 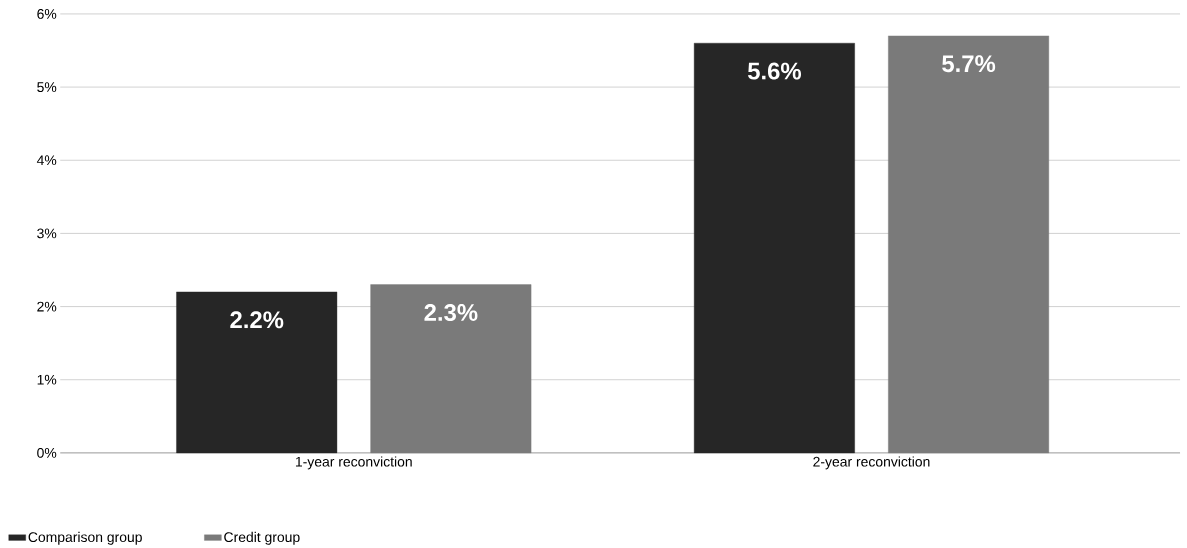 I want to click on data-label: 5.7%, so click(x=969, y=63).